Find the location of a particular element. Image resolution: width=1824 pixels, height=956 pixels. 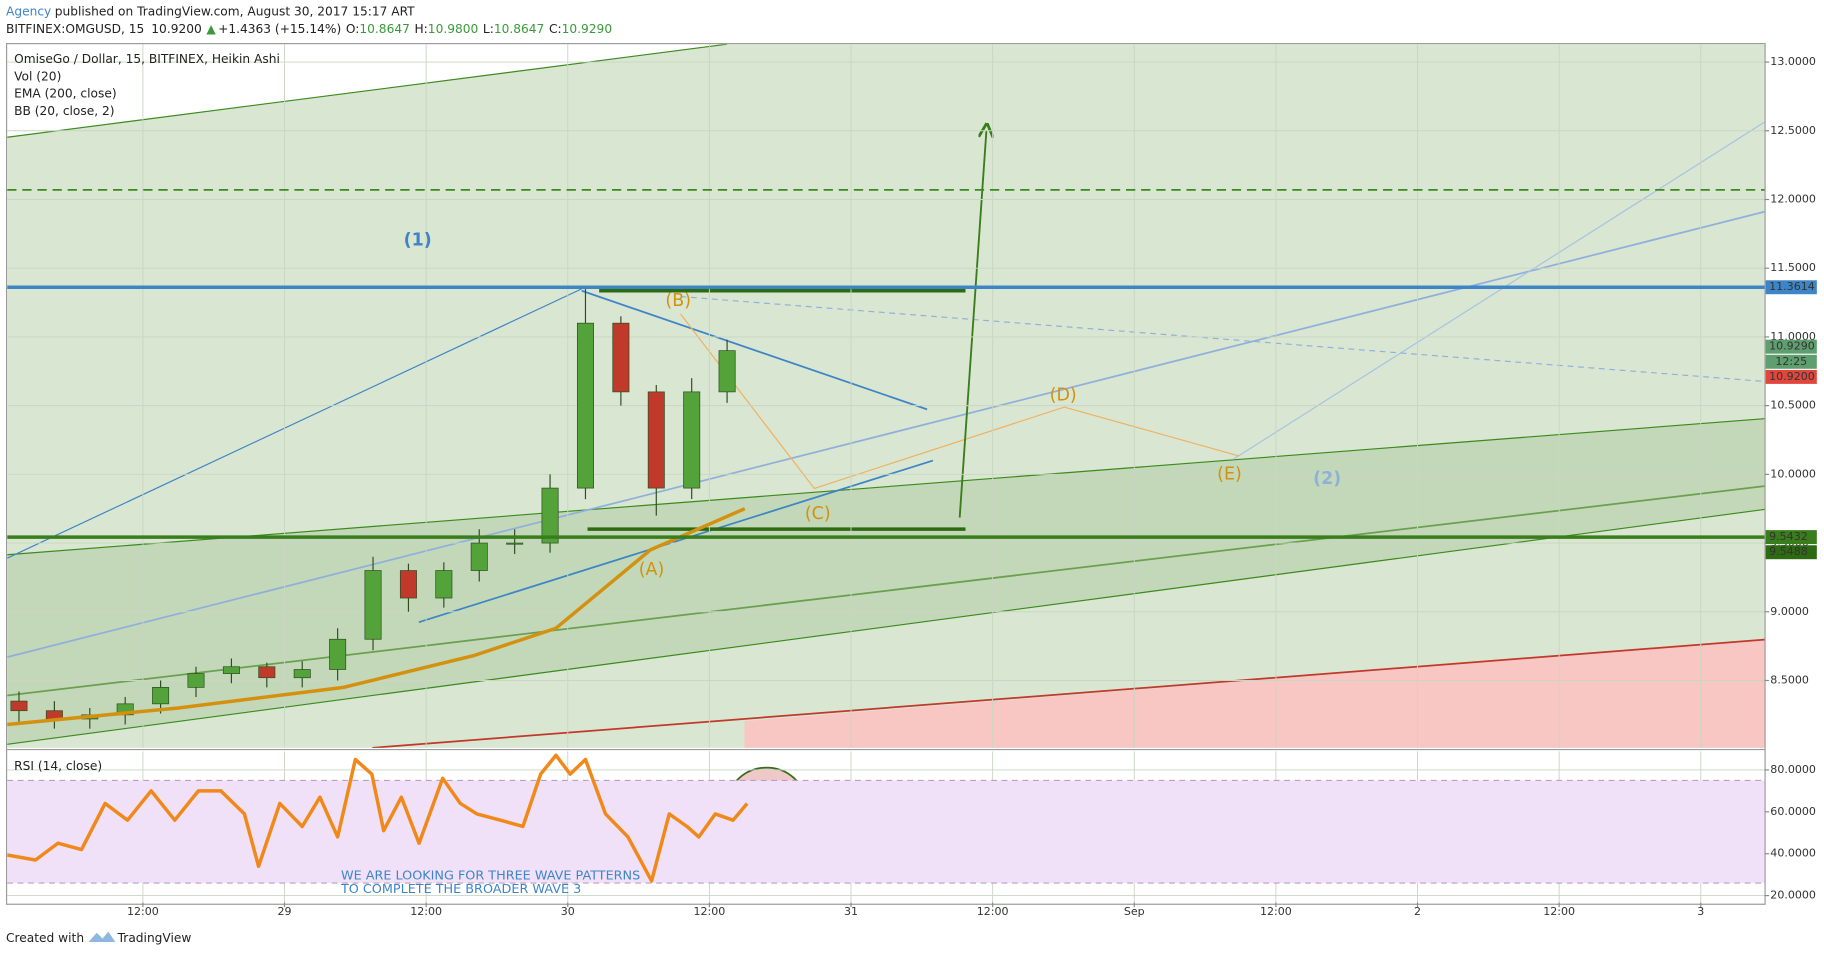

price-tag-label: 10.9290 is located at coordinates (1792, 346).